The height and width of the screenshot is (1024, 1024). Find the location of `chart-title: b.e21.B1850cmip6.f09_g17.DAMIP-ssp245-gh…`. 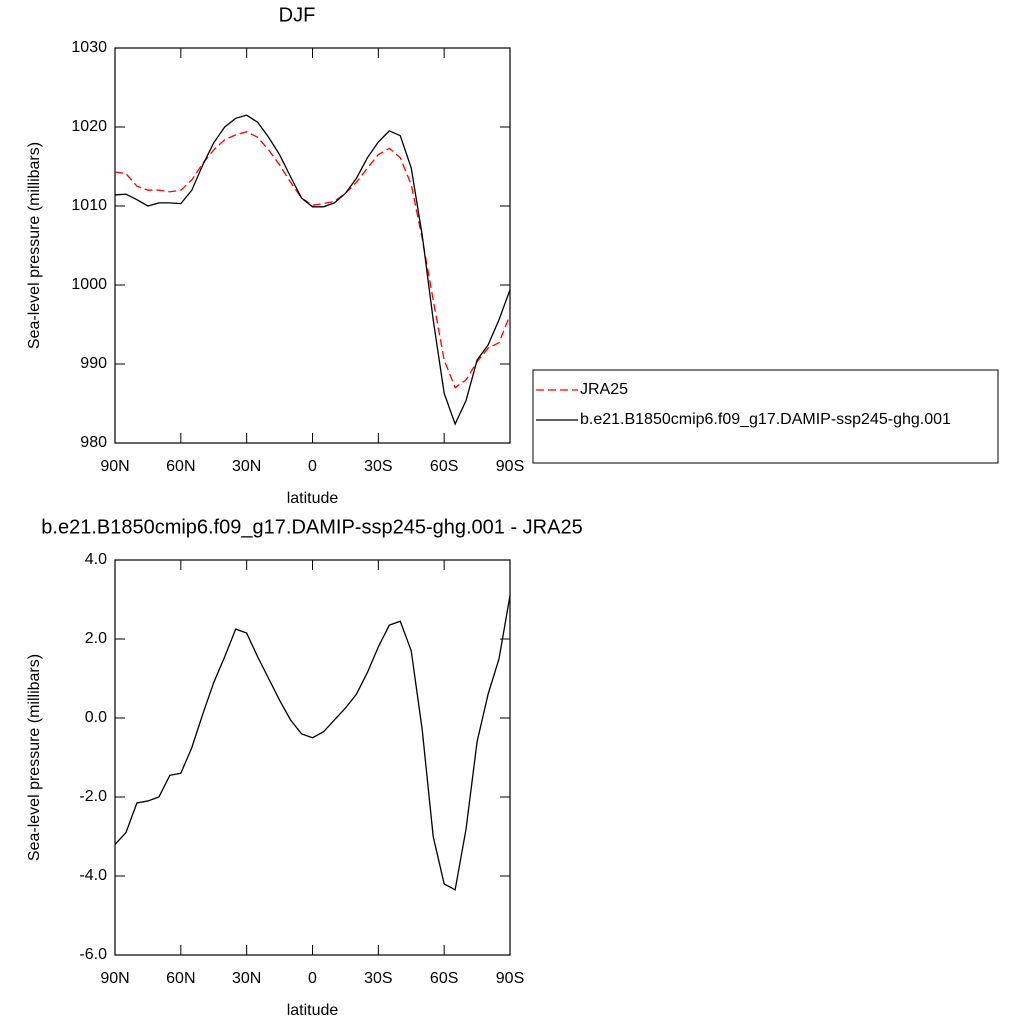

chart-title: b.e21.B1850cmip6.f09_g17.DAMIP-ssp245-gh… is located at coordinates (311, 527).